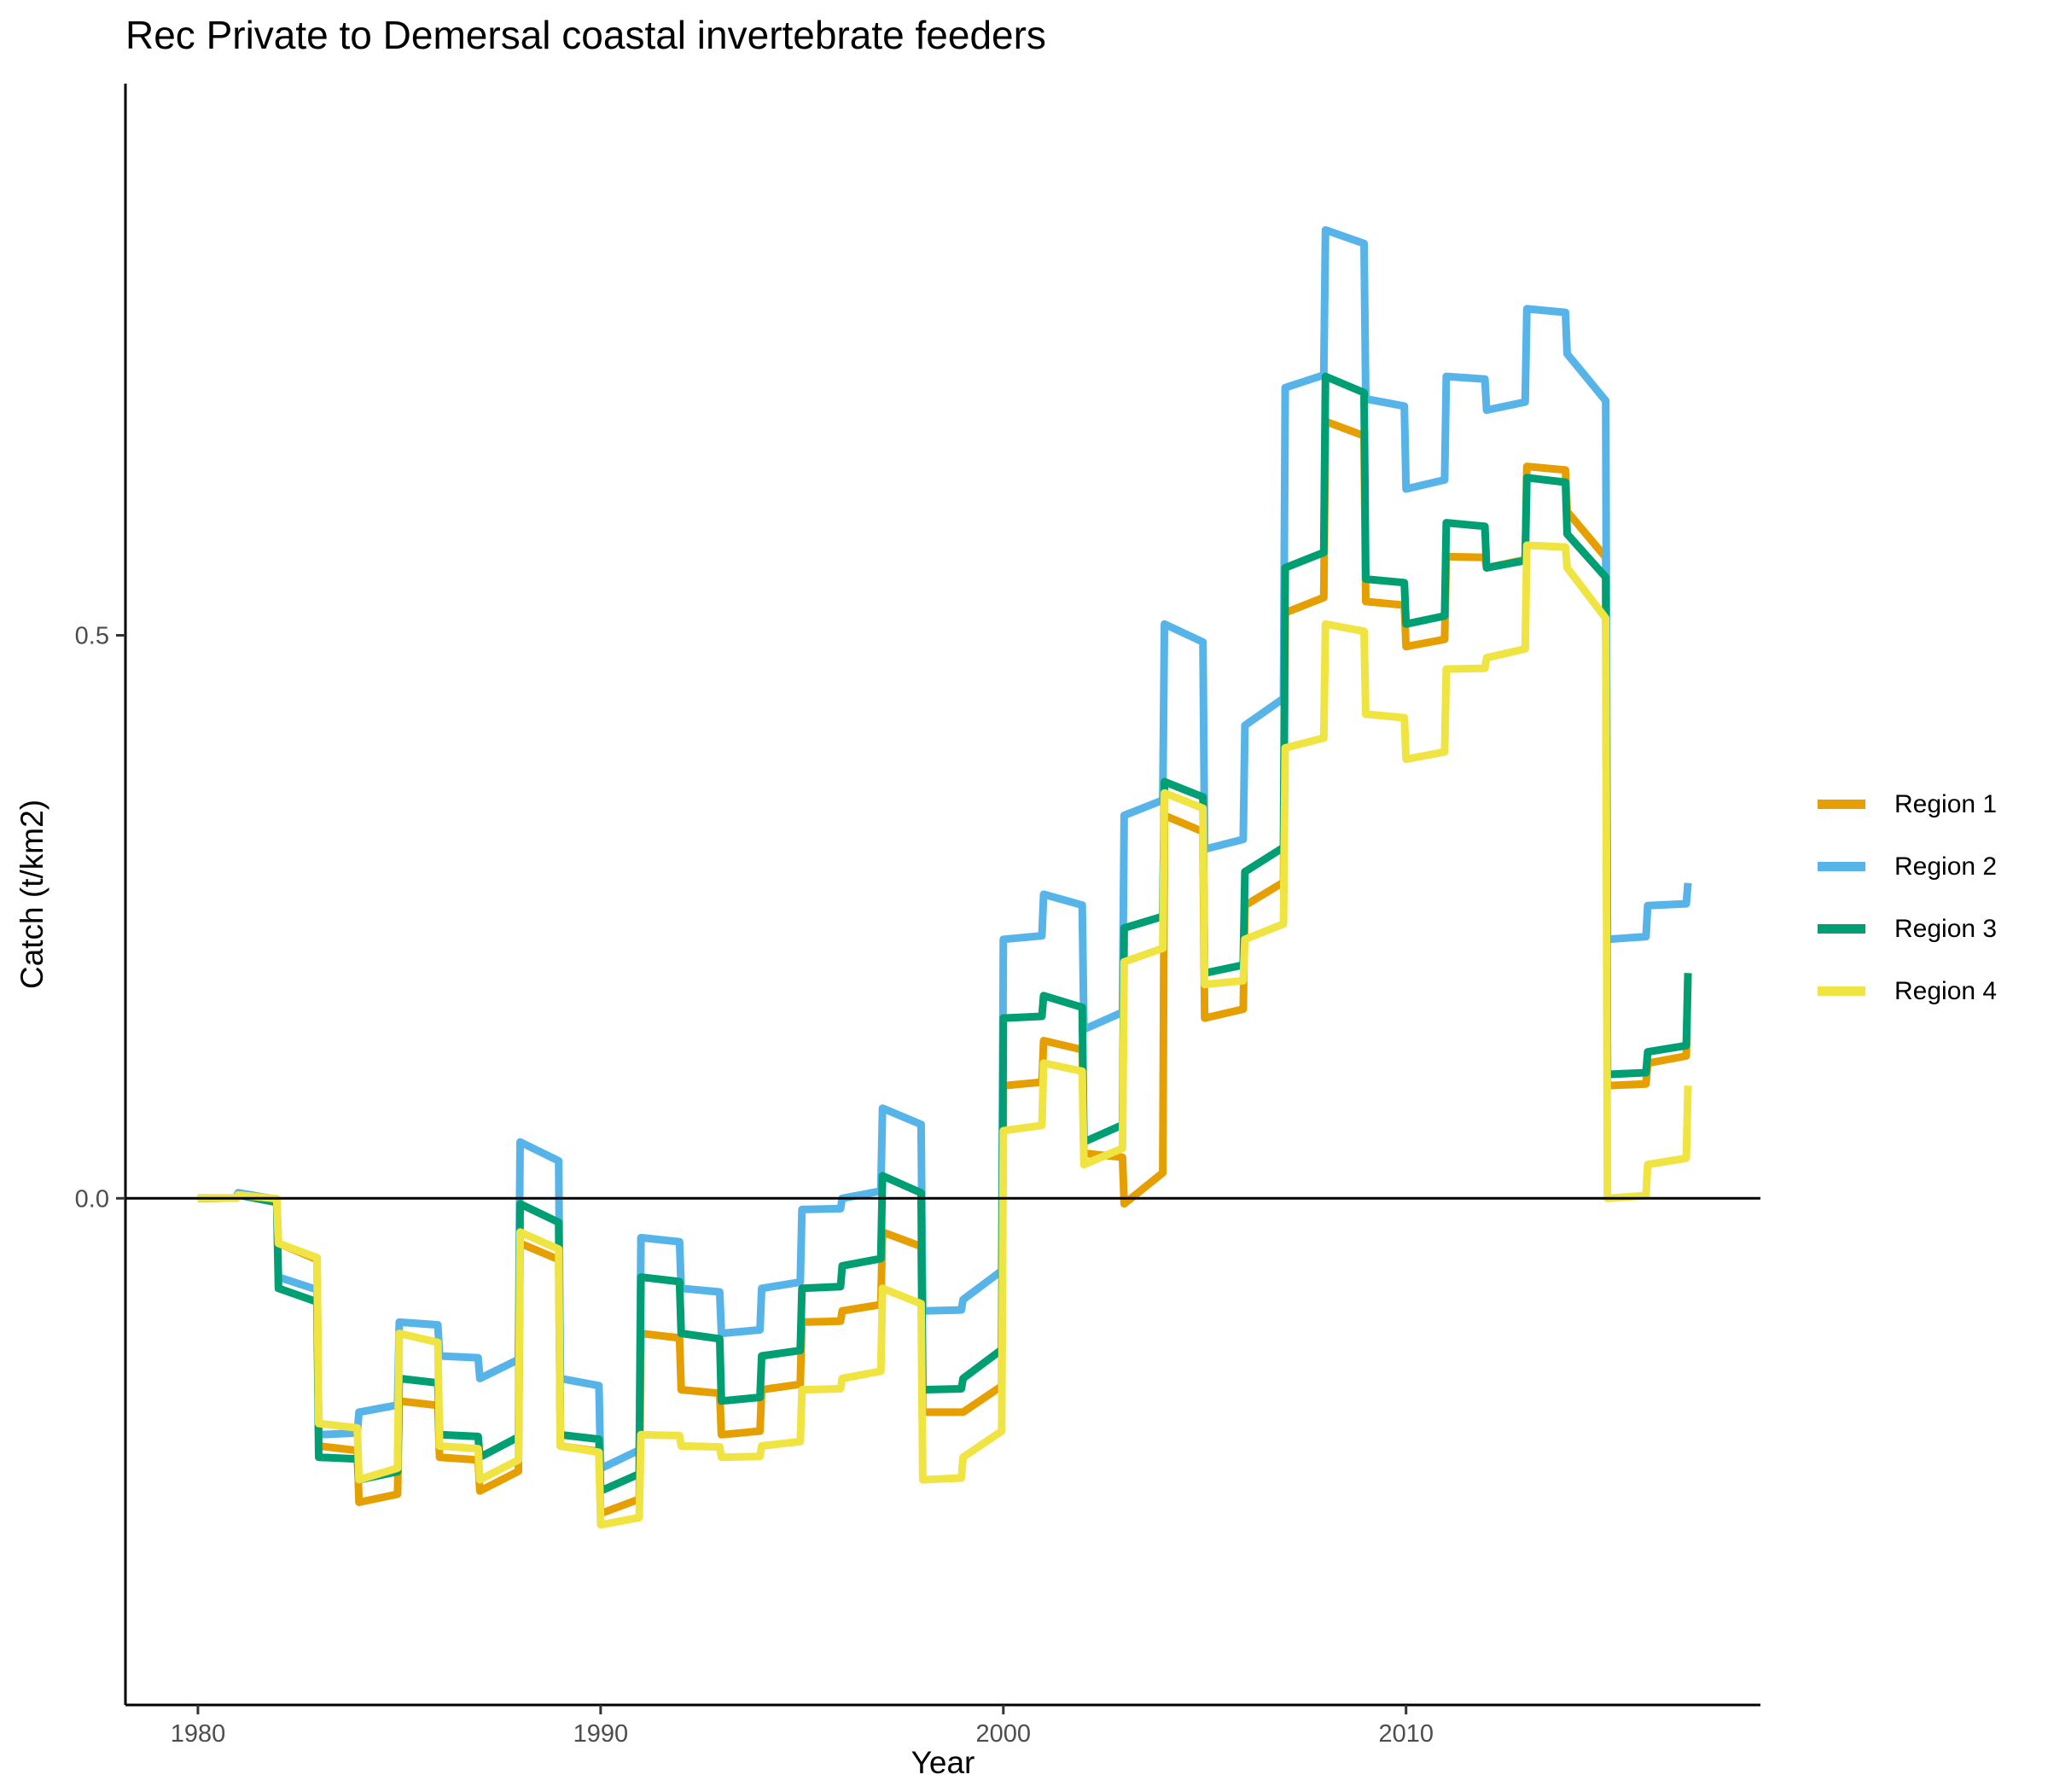 The image size is (2048, 1792). I want to click on x-tick-label: 2000, so click(1004, 1734).